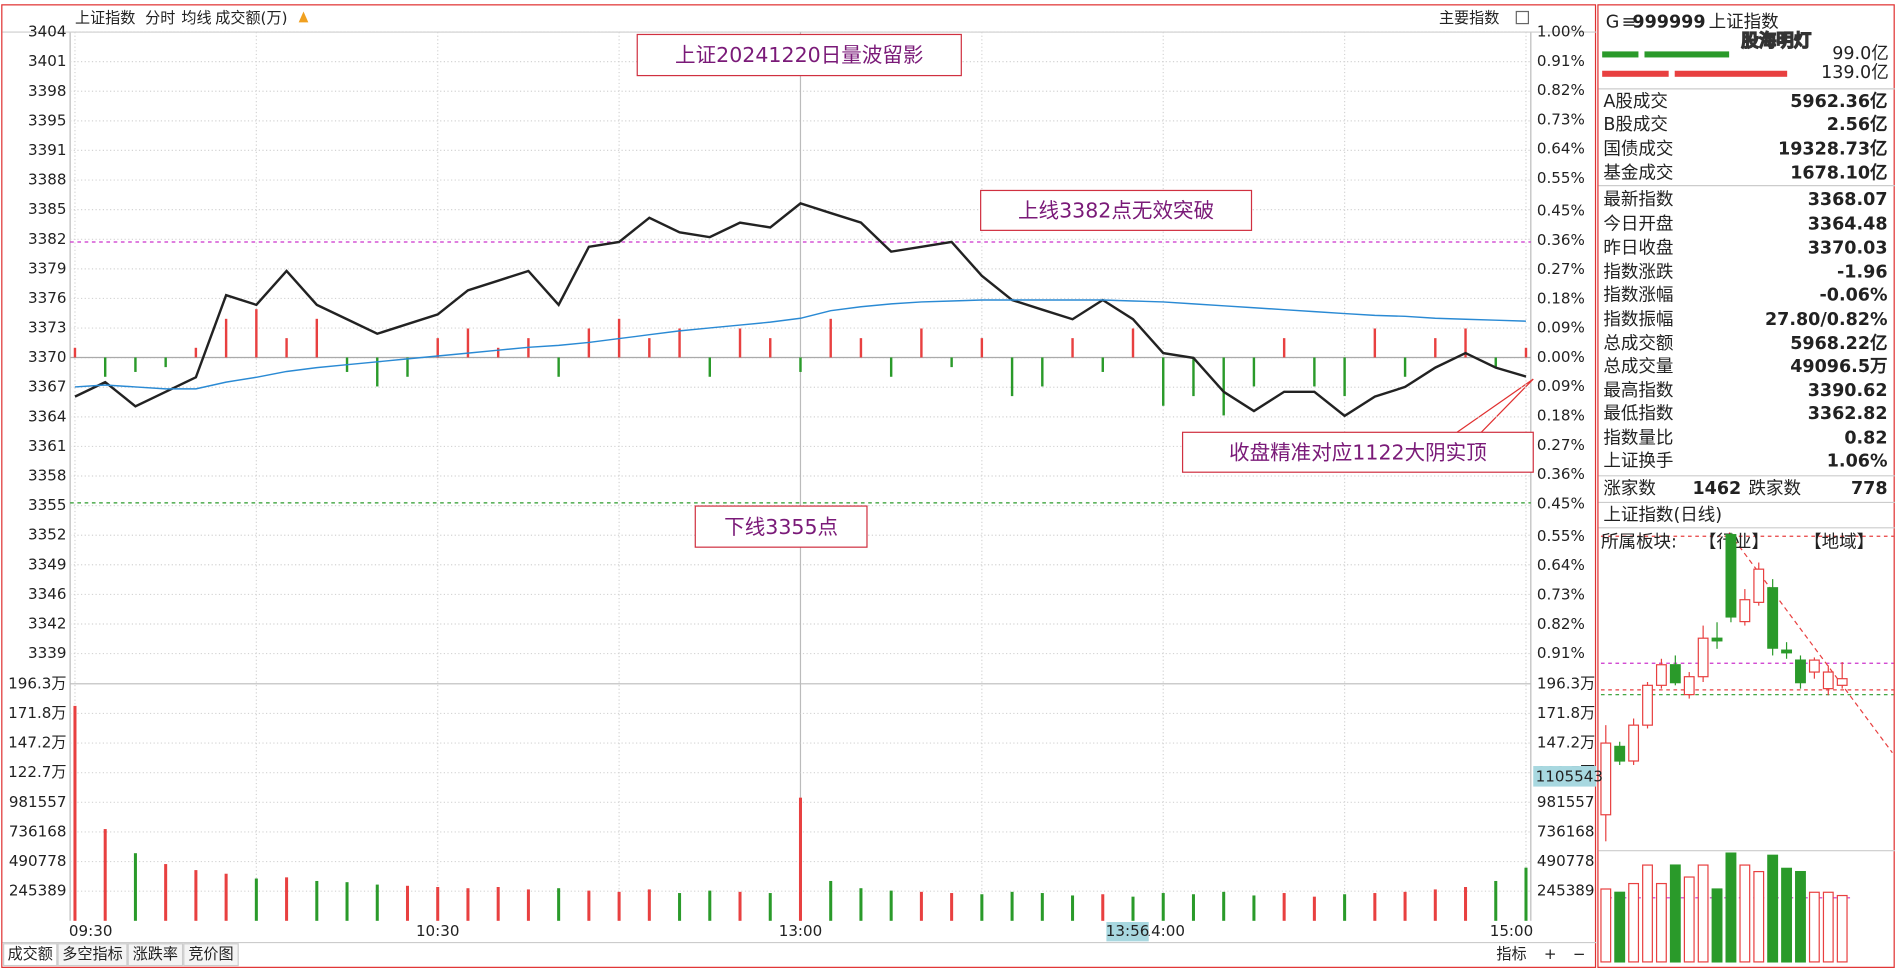  Describe the element at coordinates (160, 18) in the screenshot. I see `toolbar-item: 分时` at that location.